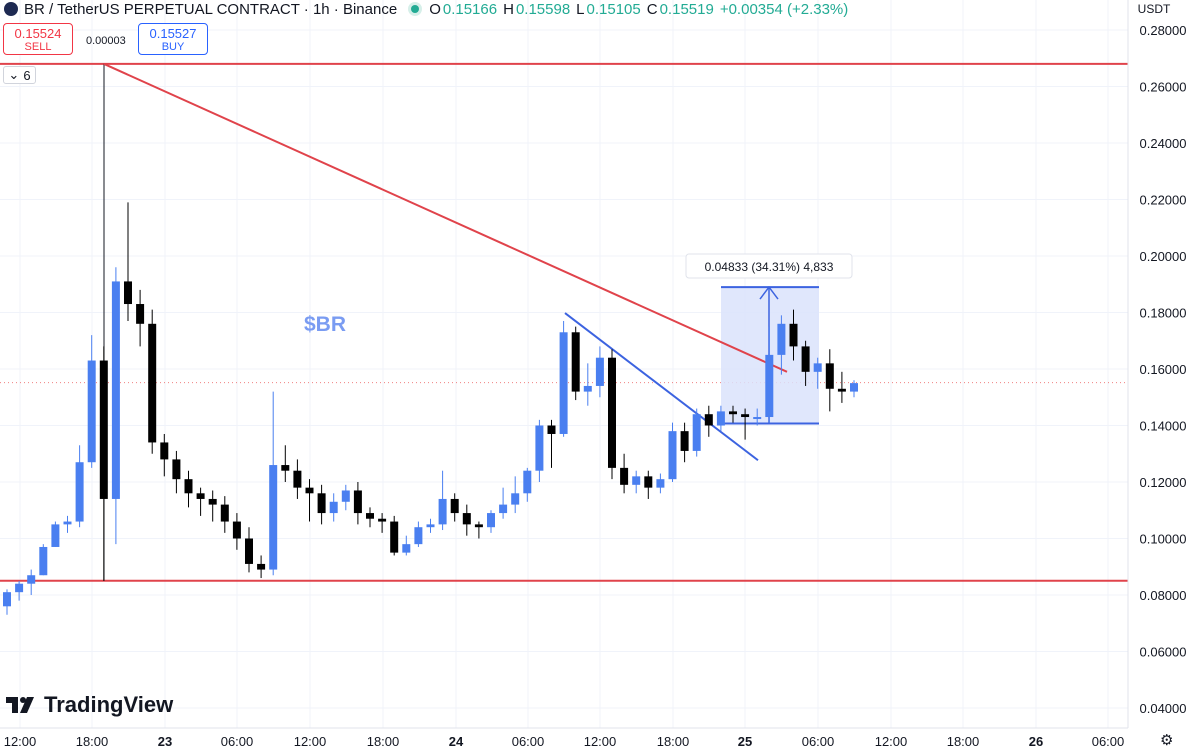 Image resolution: width=1199 pixels, height=750 pixels. Describe the element at coordinates (769, 266) in the screenshot. I see `price-range-tooltip` at that location.